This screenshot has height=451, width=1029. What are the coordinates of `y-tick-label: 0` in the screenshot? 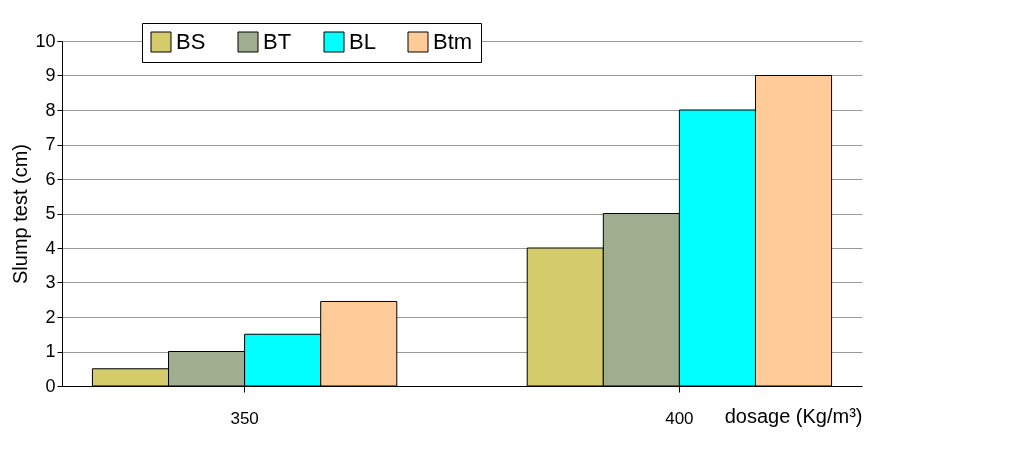 It's located at (50, 385).